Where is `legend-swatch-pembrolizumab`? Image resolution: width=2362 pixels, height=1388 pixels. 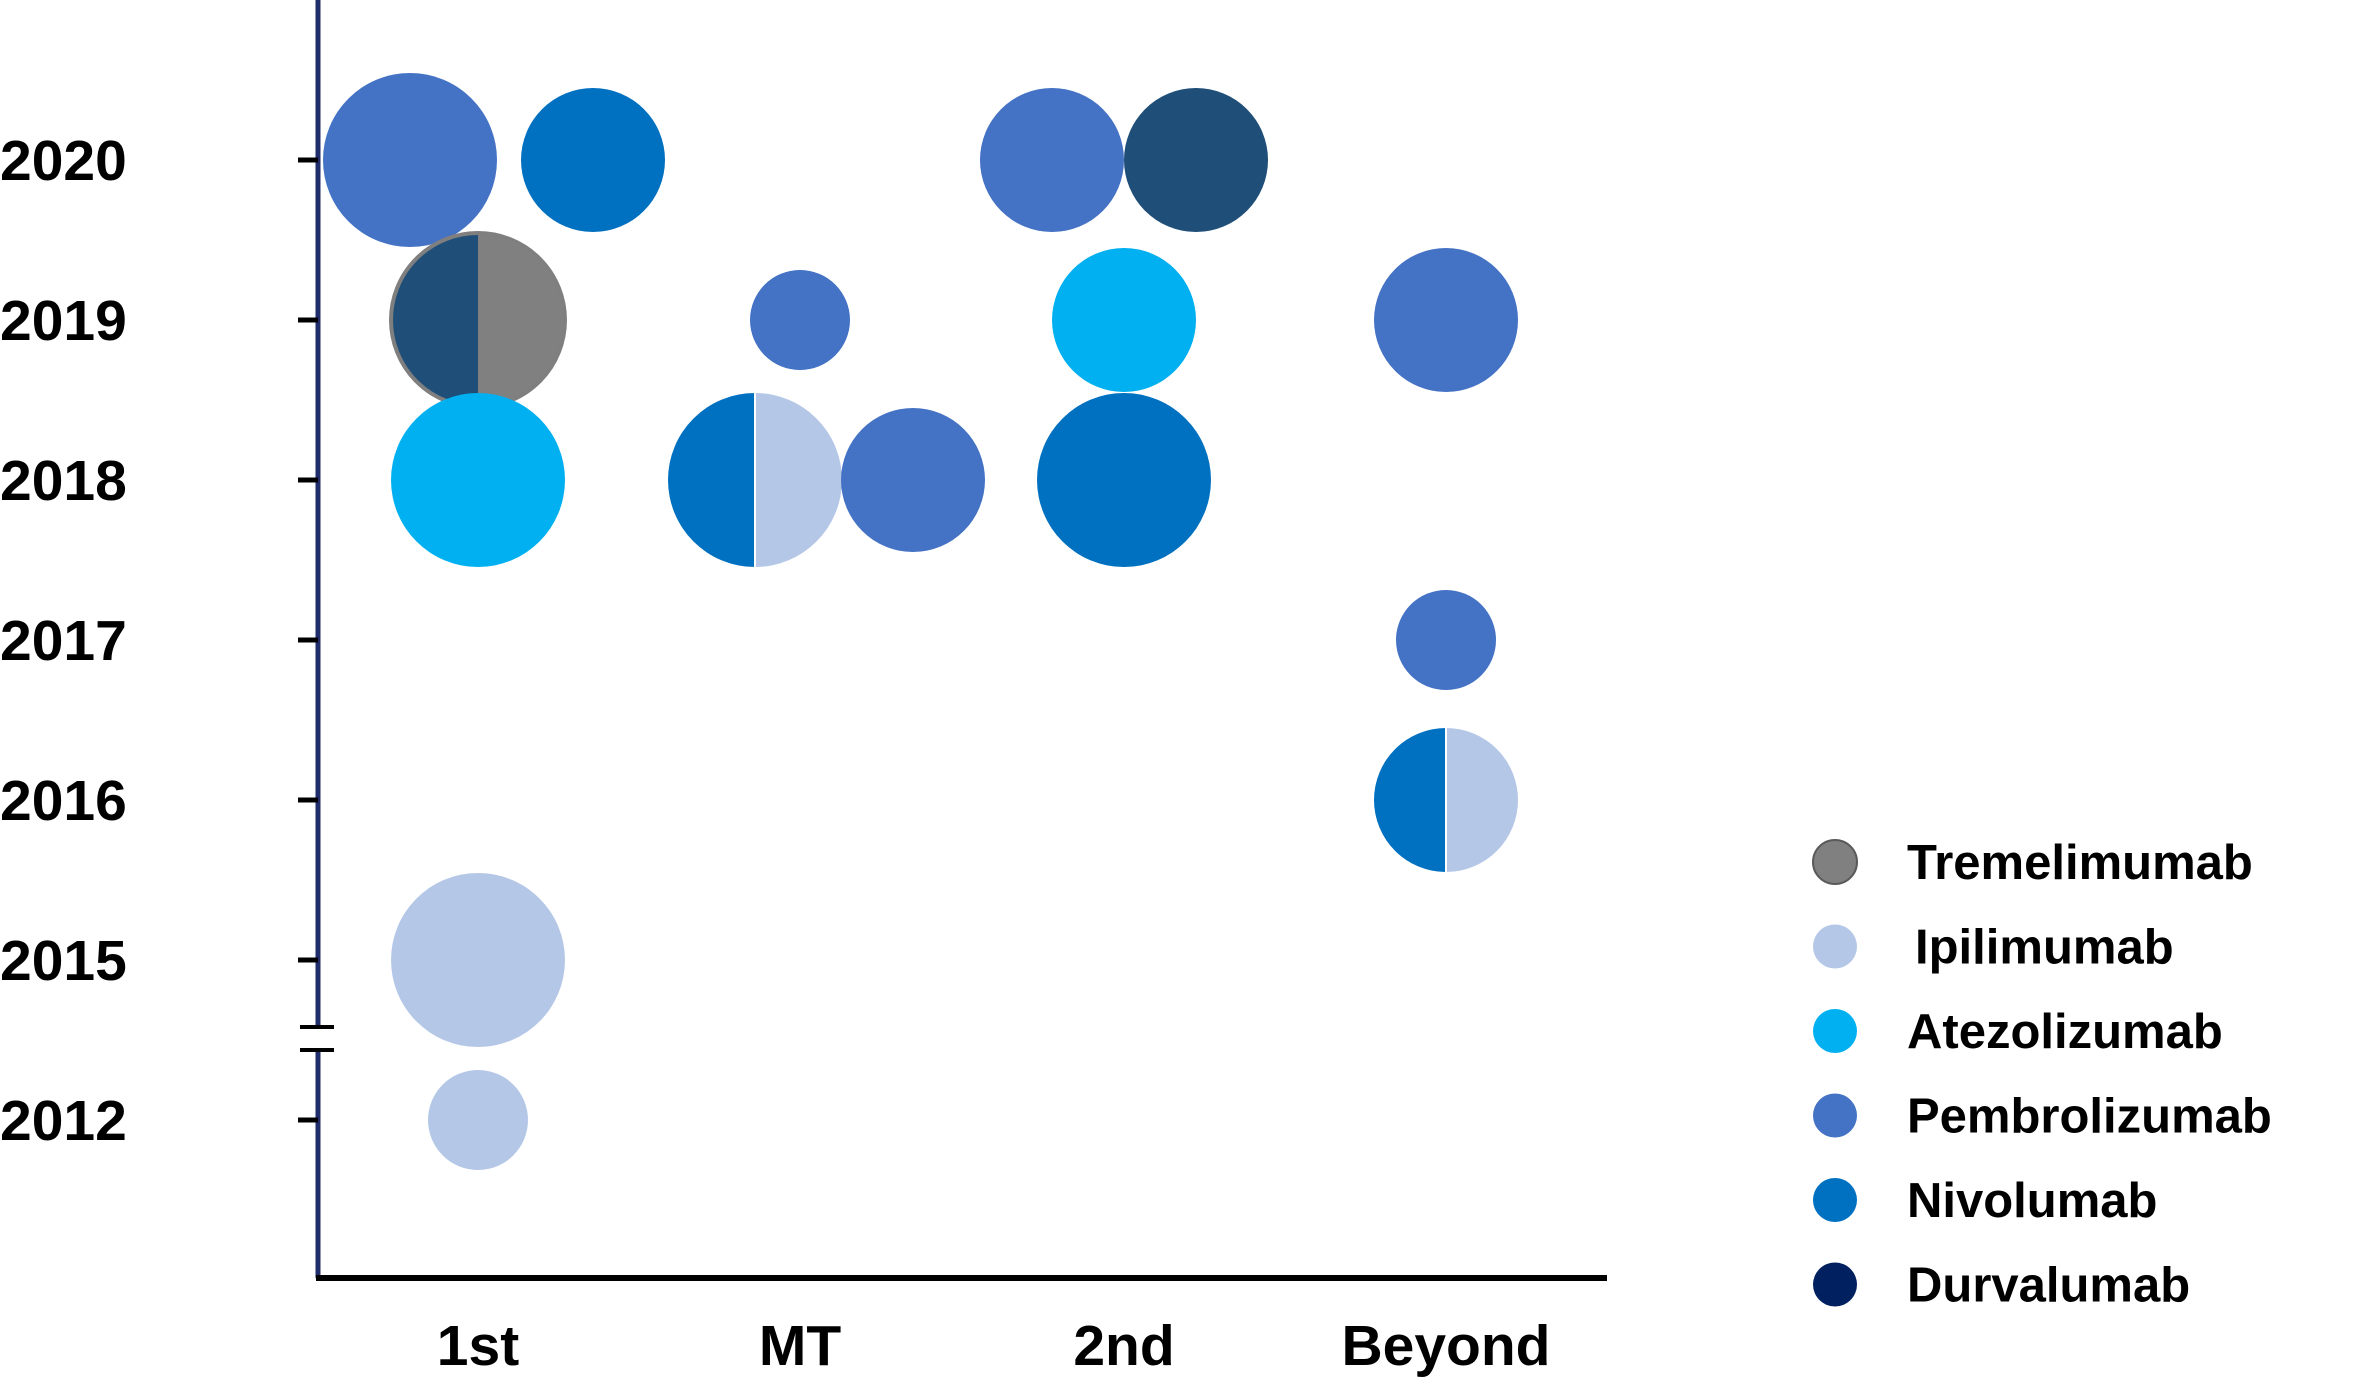 legend-swatch-pembrolizumab is located at coordinates (1835, 1115).